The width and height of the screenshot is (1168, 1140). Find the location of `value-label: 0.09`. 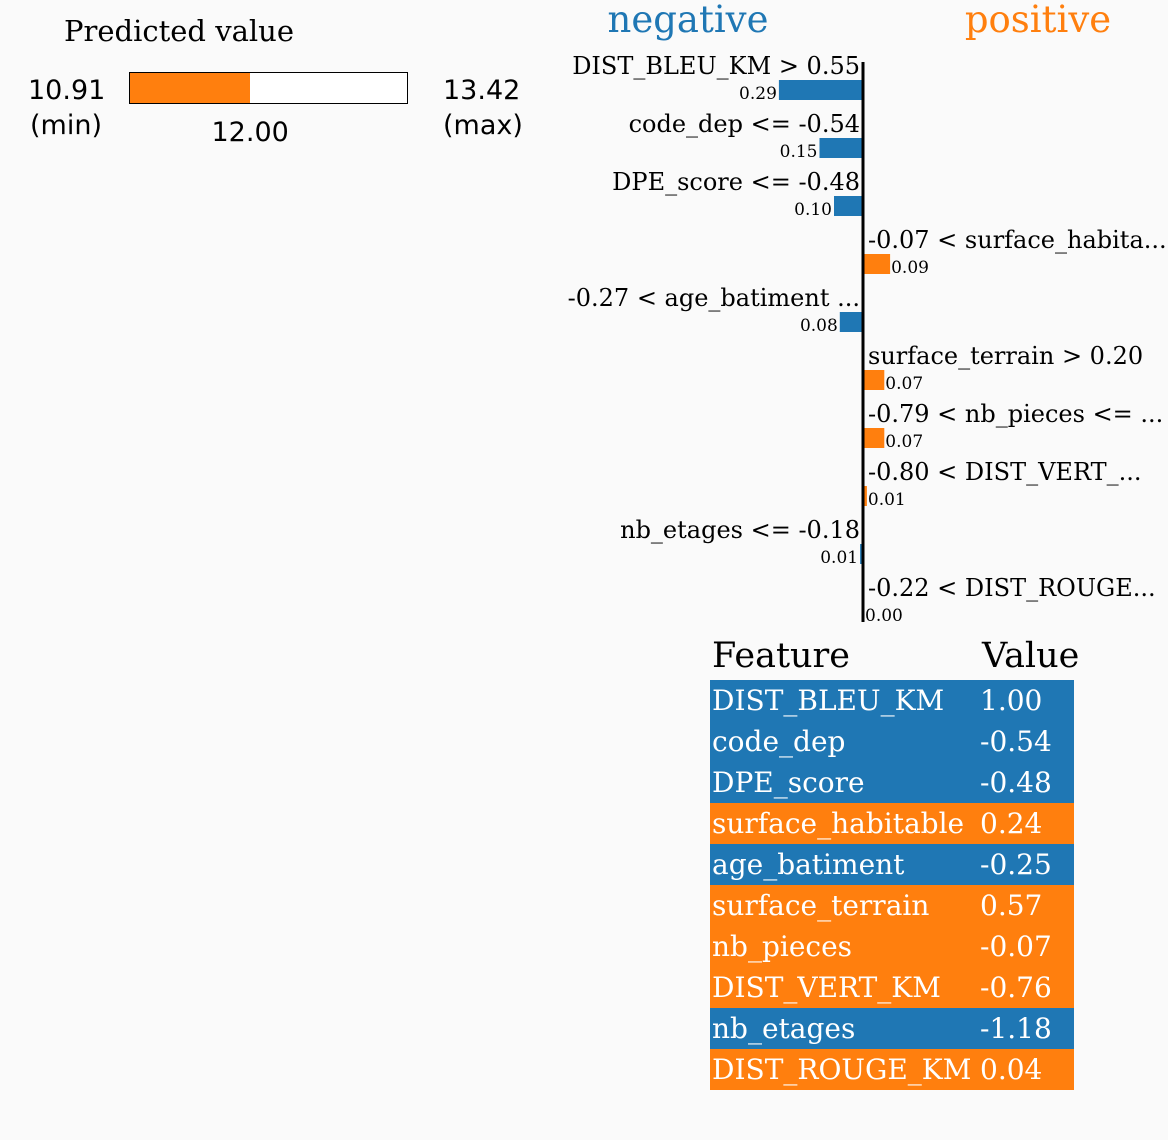

value-label: 0.09 is located at coordinates (910, 268).